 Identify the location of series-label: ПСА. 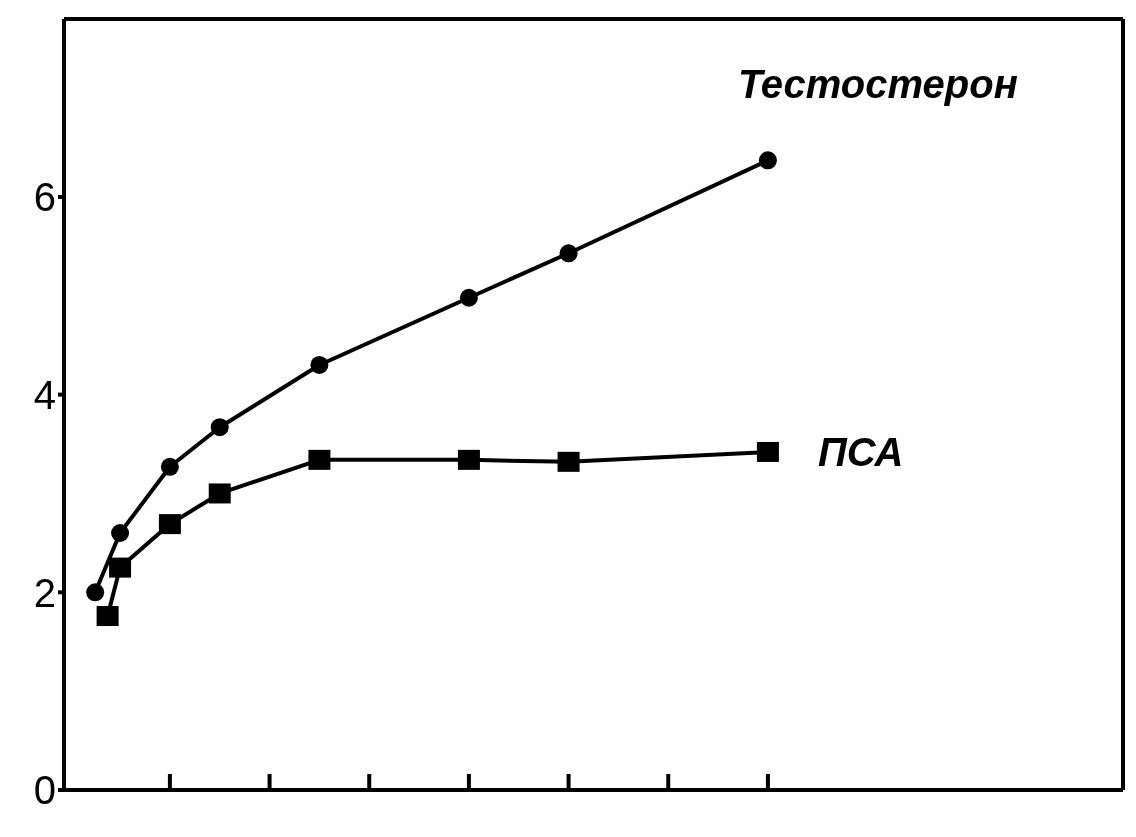
(860, 451).